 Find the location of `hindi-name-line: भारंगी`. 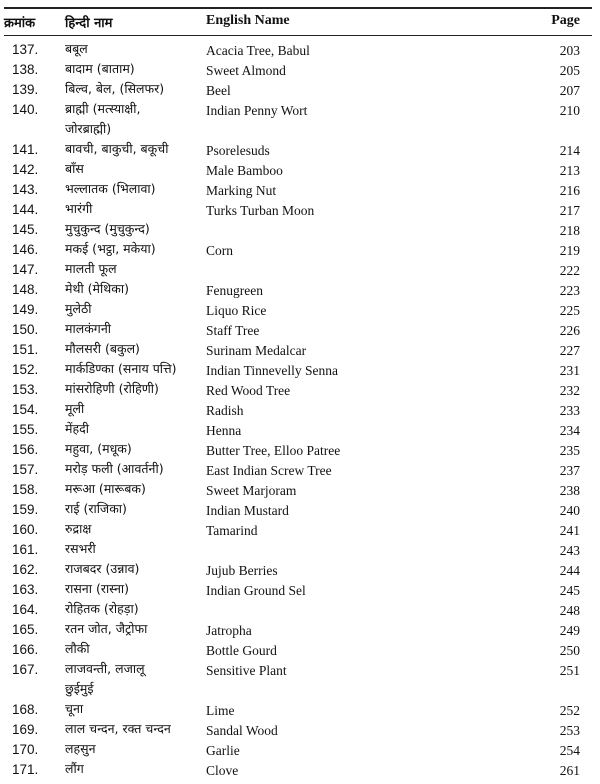

hindi-name-line: भारंगी is located at coordinates (79, 208).